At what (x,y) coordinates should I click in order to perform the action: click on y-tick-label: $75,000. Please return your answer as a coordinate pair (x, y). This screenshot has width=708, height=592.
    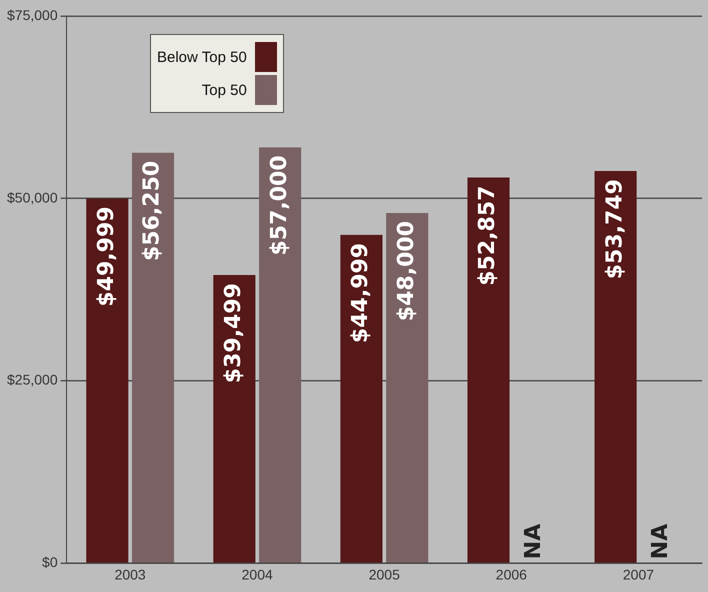
    Looking at the image, I should click on (32, 14).